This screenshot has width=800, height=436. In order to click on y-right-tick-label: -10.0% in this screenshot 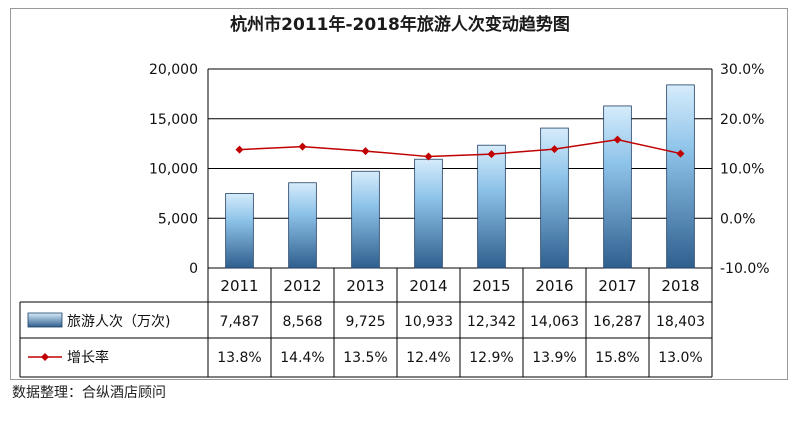, I will do `click(745, 269)`.